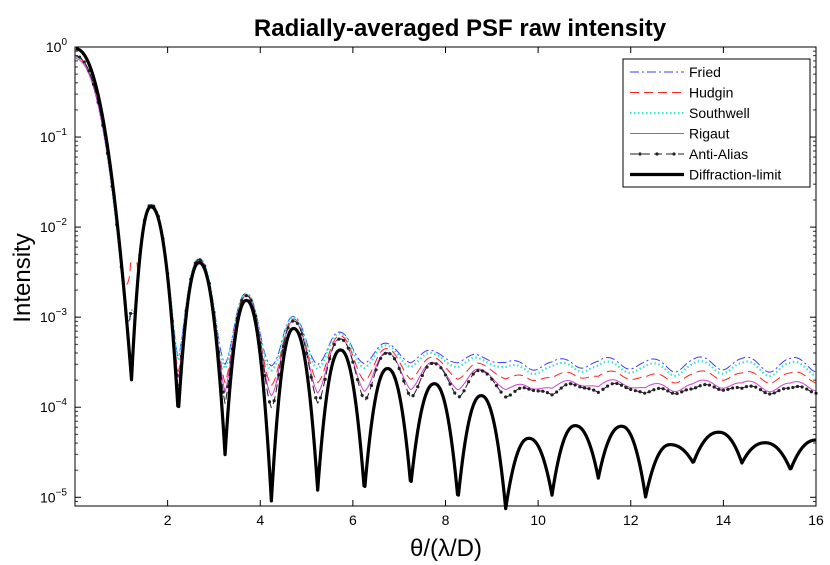 This screenshot has width=830, height=565. Describe the element at coordinates (62, 132) in the screenshot. I see `y-tick-exponent: −1` at that location.